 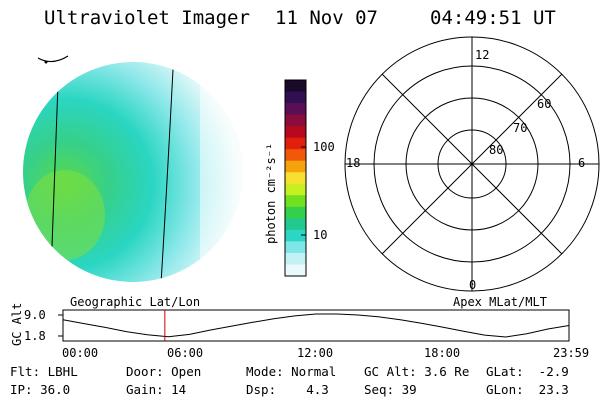 I want to click on diagonal-line-b, so click(x=472, y=164).